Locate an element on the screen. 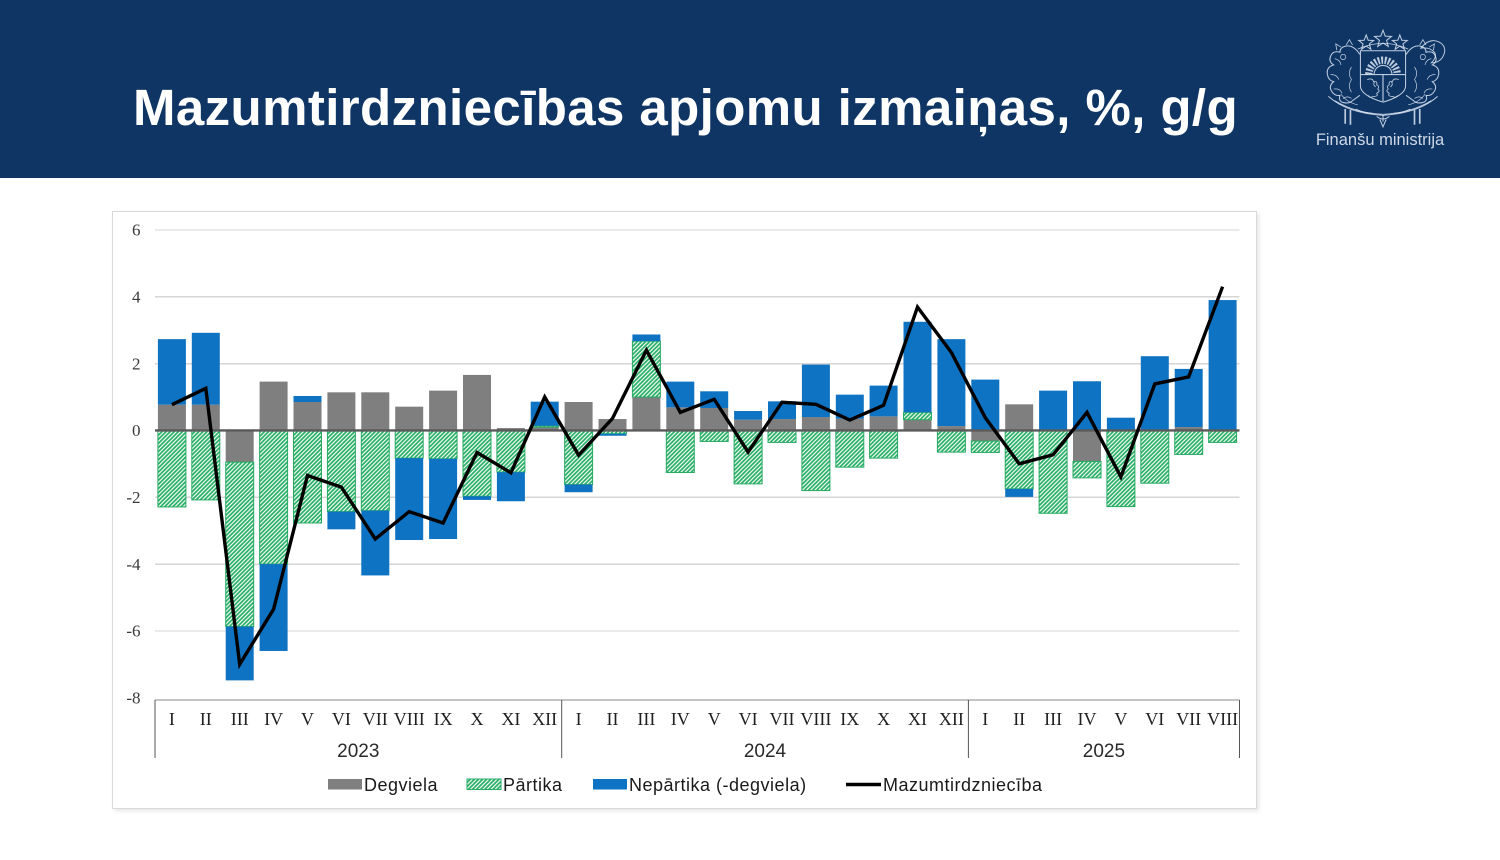 The image size is (1500, 860). svg-text: Mazumtirdzniecība is located at coordinates (963, 785).